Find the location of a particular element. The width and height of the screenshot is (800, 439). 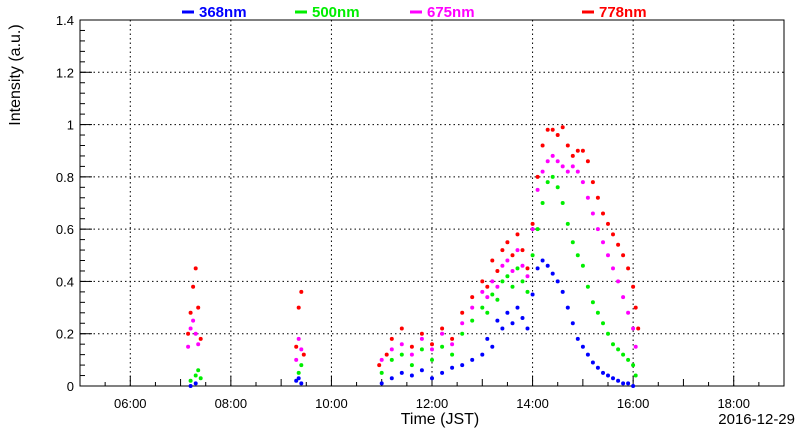

y-tick-label: 1 is located at coordinates (70, 125).